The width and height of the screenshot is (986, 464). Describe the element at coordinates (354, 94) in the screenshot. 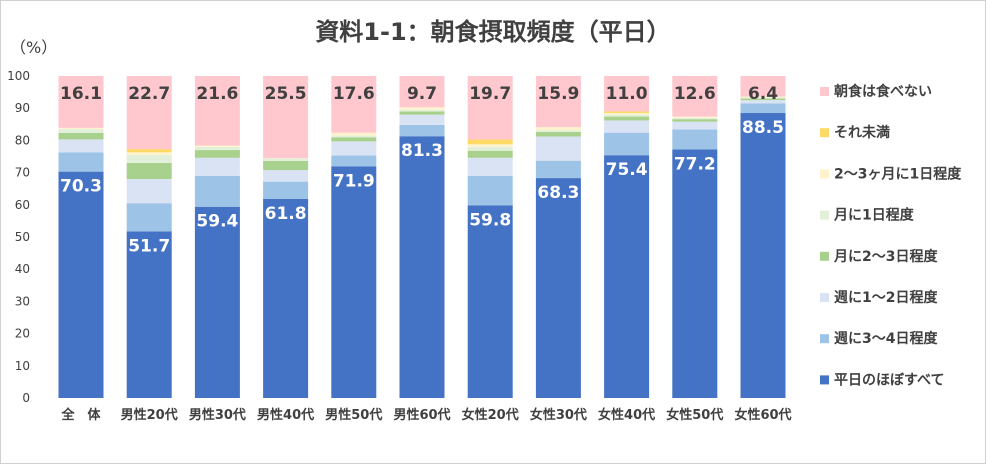

I see `data-label: 17.6` at that location.